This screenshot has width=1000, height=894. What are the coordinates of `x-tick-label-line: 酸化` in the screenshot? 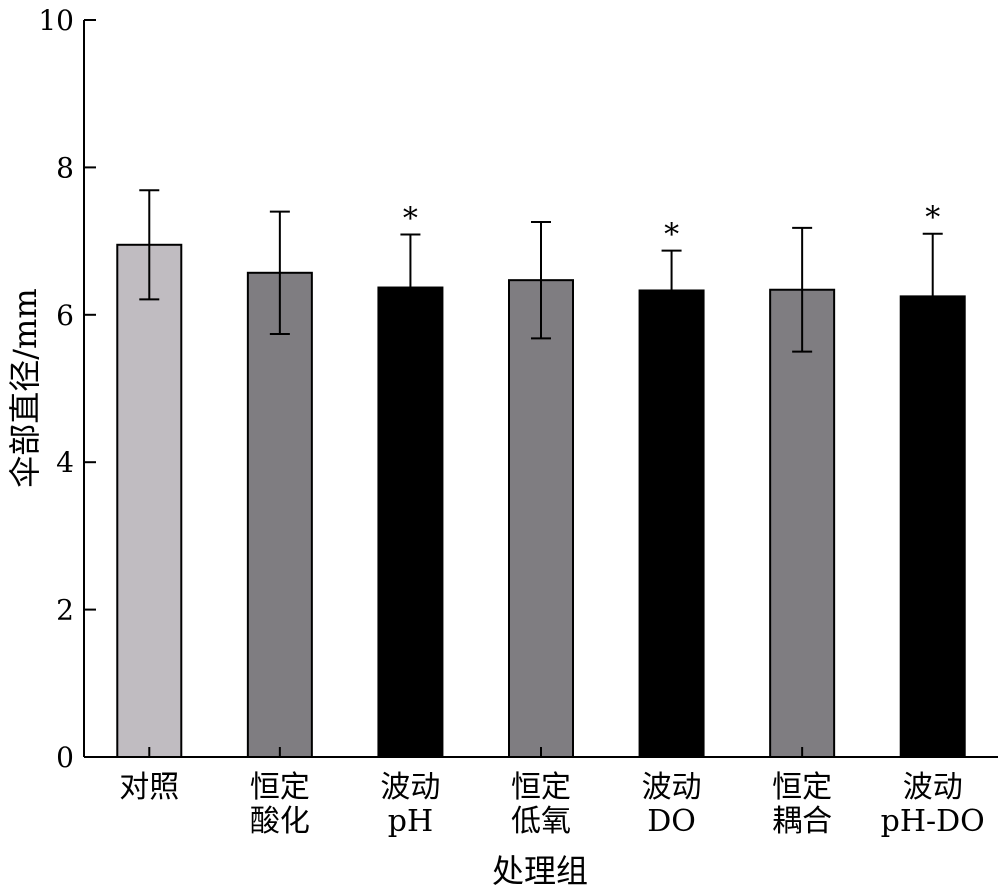 It's located at (280, 821).